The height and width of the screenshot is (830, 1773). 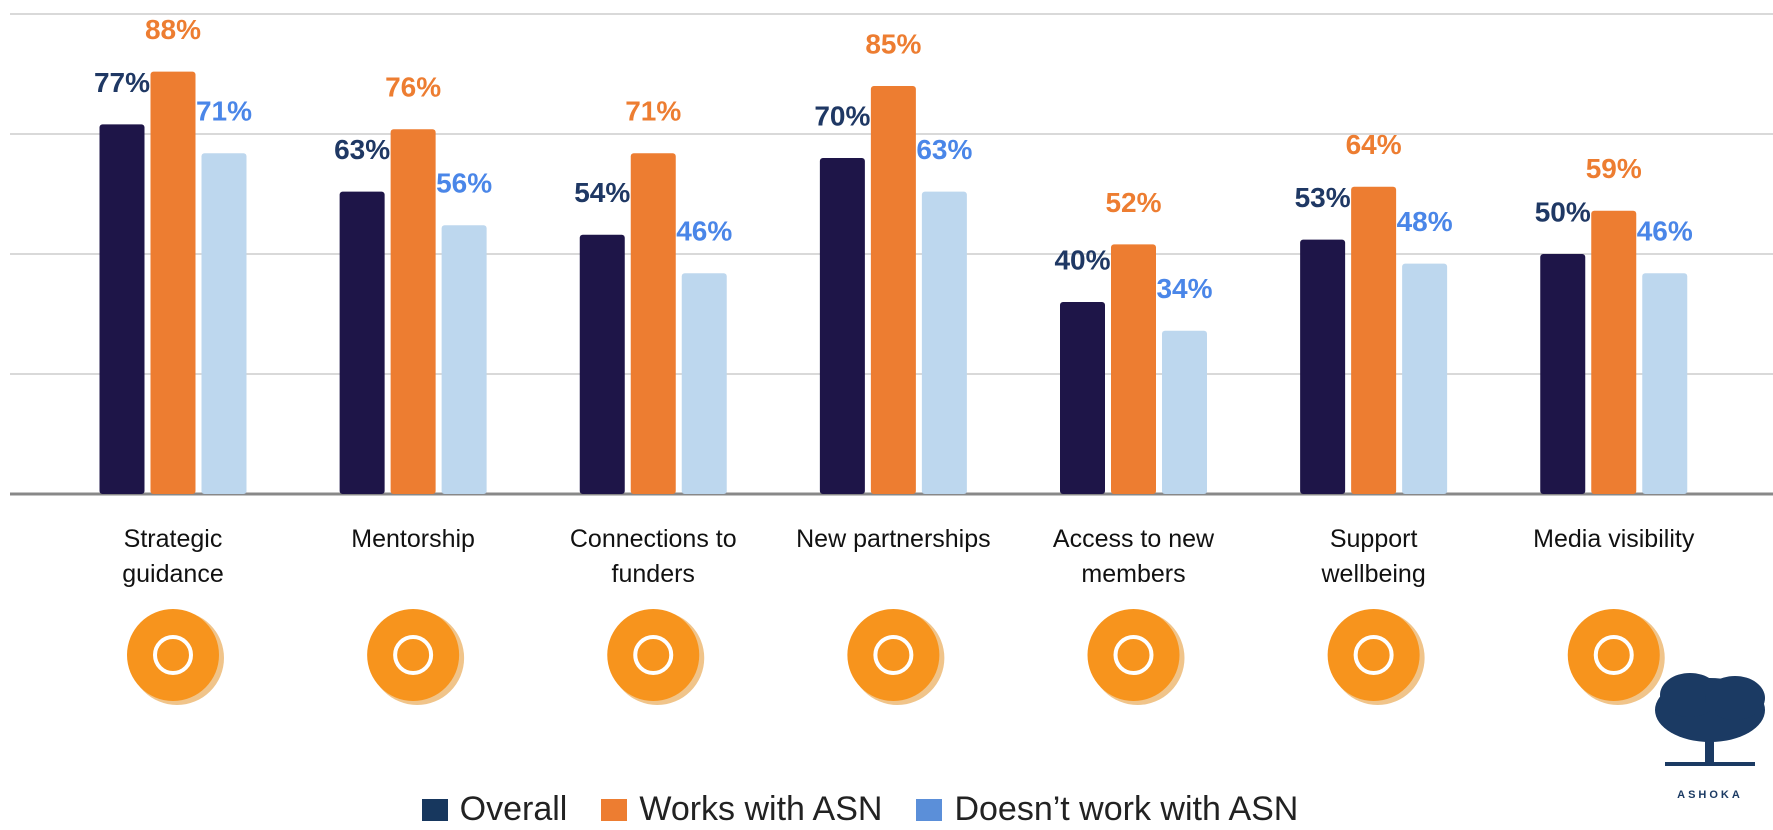 I want to click on value-label: 64%, so click(x=1374, y=144).